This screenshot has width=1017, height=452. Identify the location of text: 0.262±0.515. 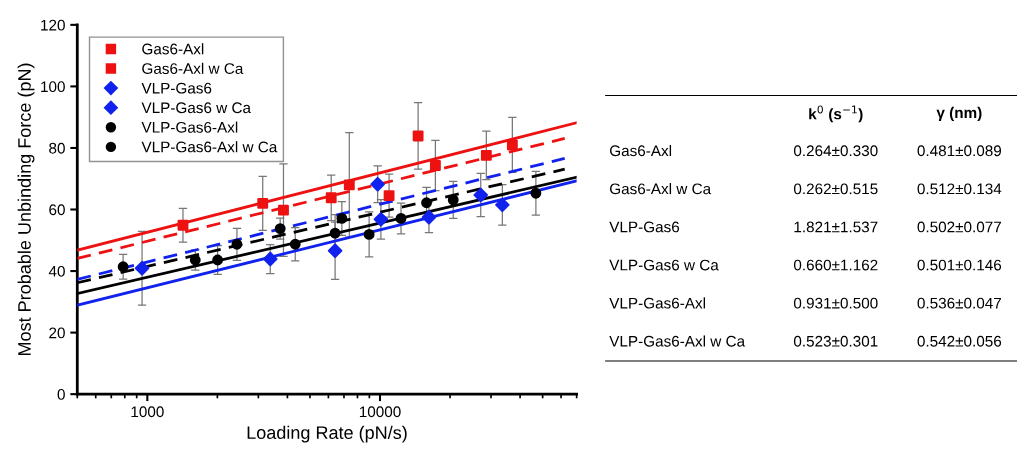
(835, 189).